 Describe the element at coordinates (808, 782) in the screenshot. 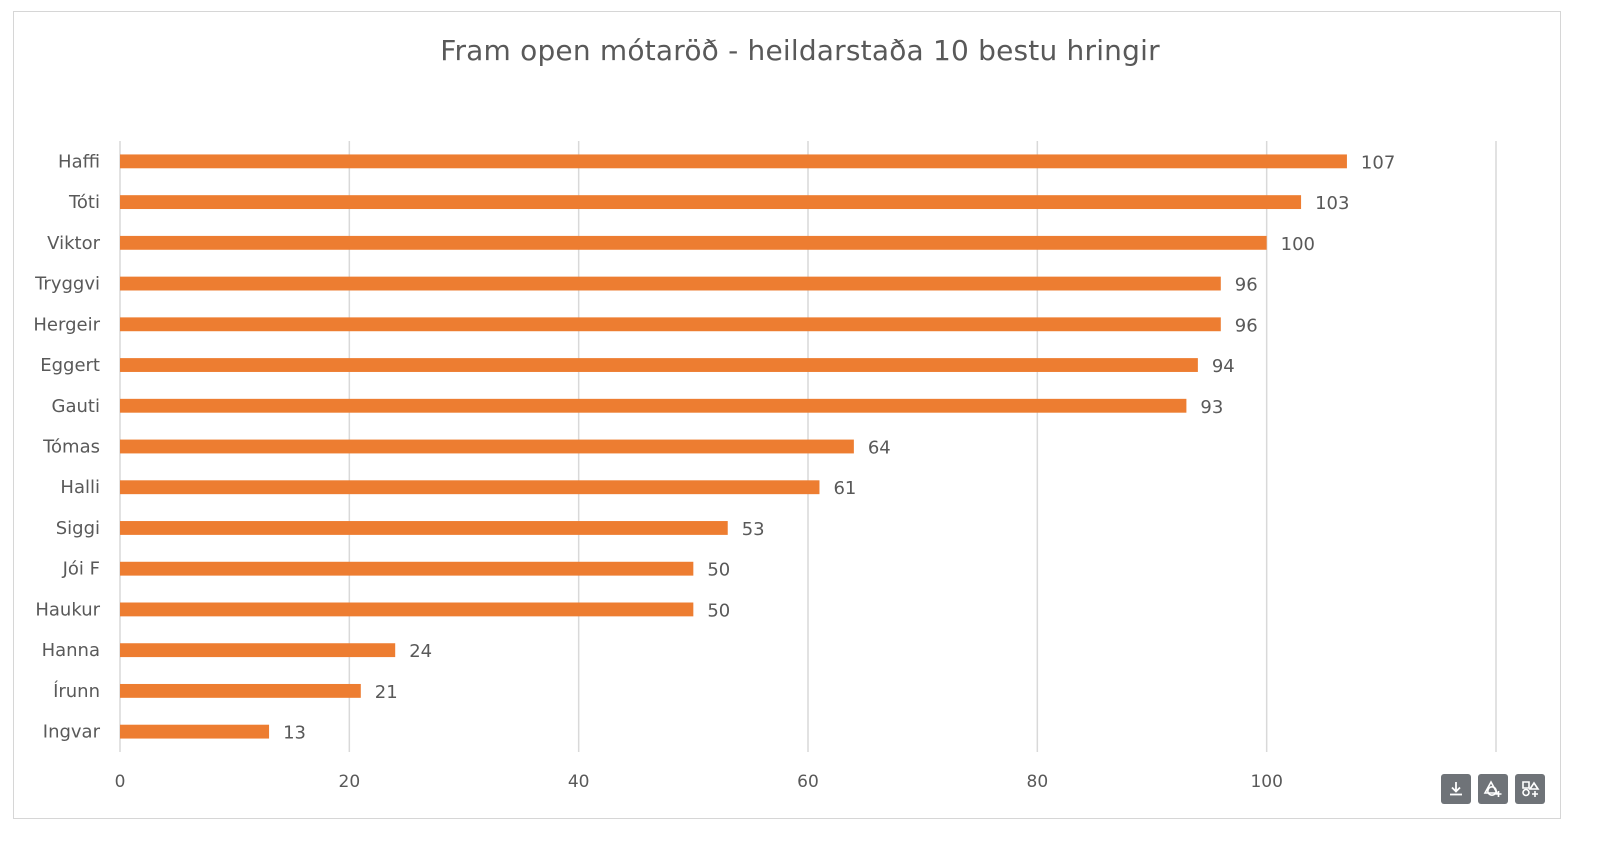

I see `x-tick-label: 60` at that location.